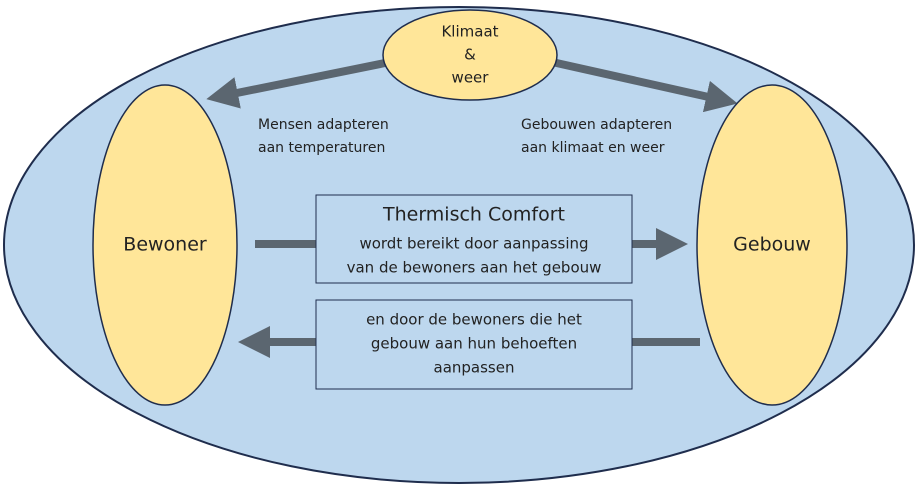 This screenshot has height=488, width=918. I want to click on node-text: Bewoner, so click(165, 245).